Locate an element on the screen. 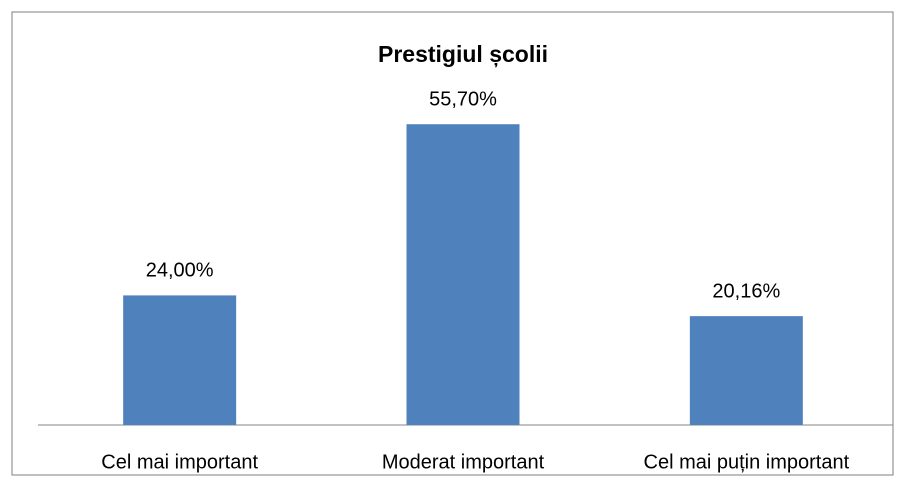 This screenshot has width=906, height=483. x-tick-label: Cel mai important is located at coordinates (179, 462).